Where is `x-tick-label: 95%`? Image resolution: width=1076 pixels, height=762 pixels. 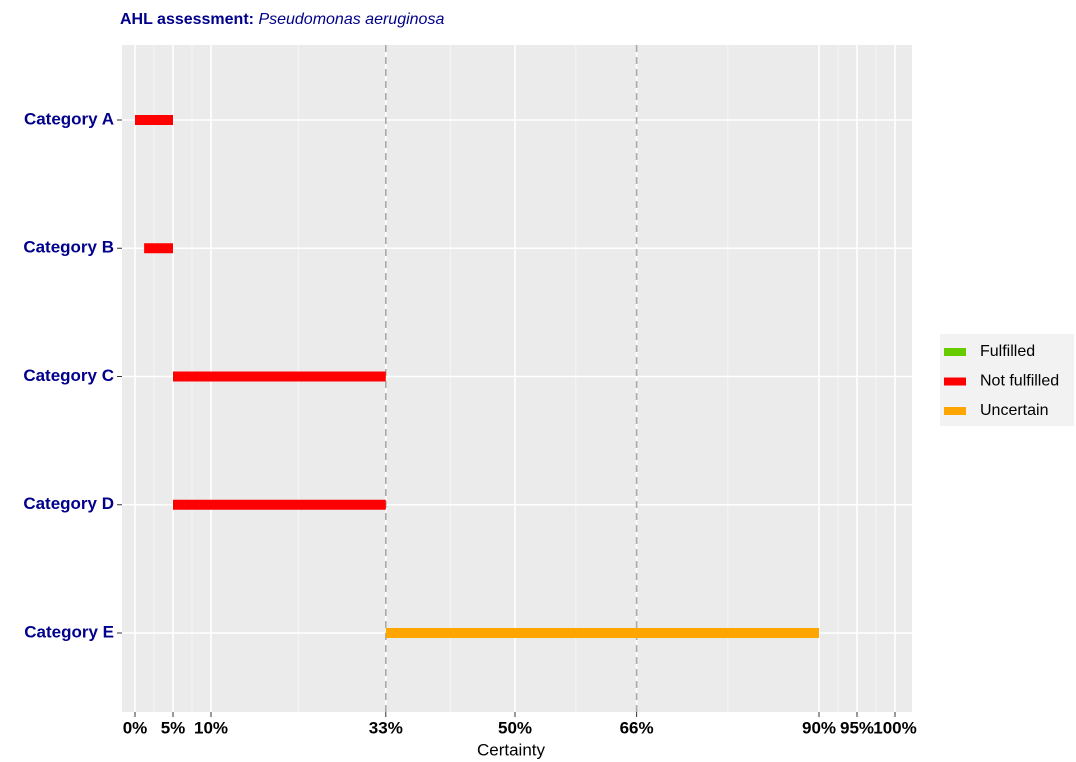 x-tick-label: 95% is located at coordinates (857, 727).